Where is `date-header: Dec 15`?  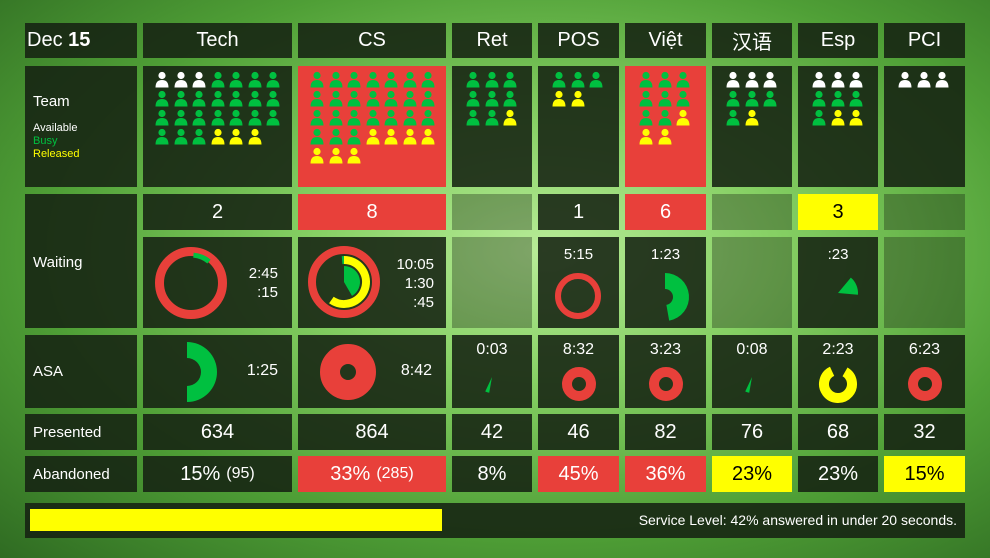
date-header: Dec 15 is located at coordinates (81, 40).